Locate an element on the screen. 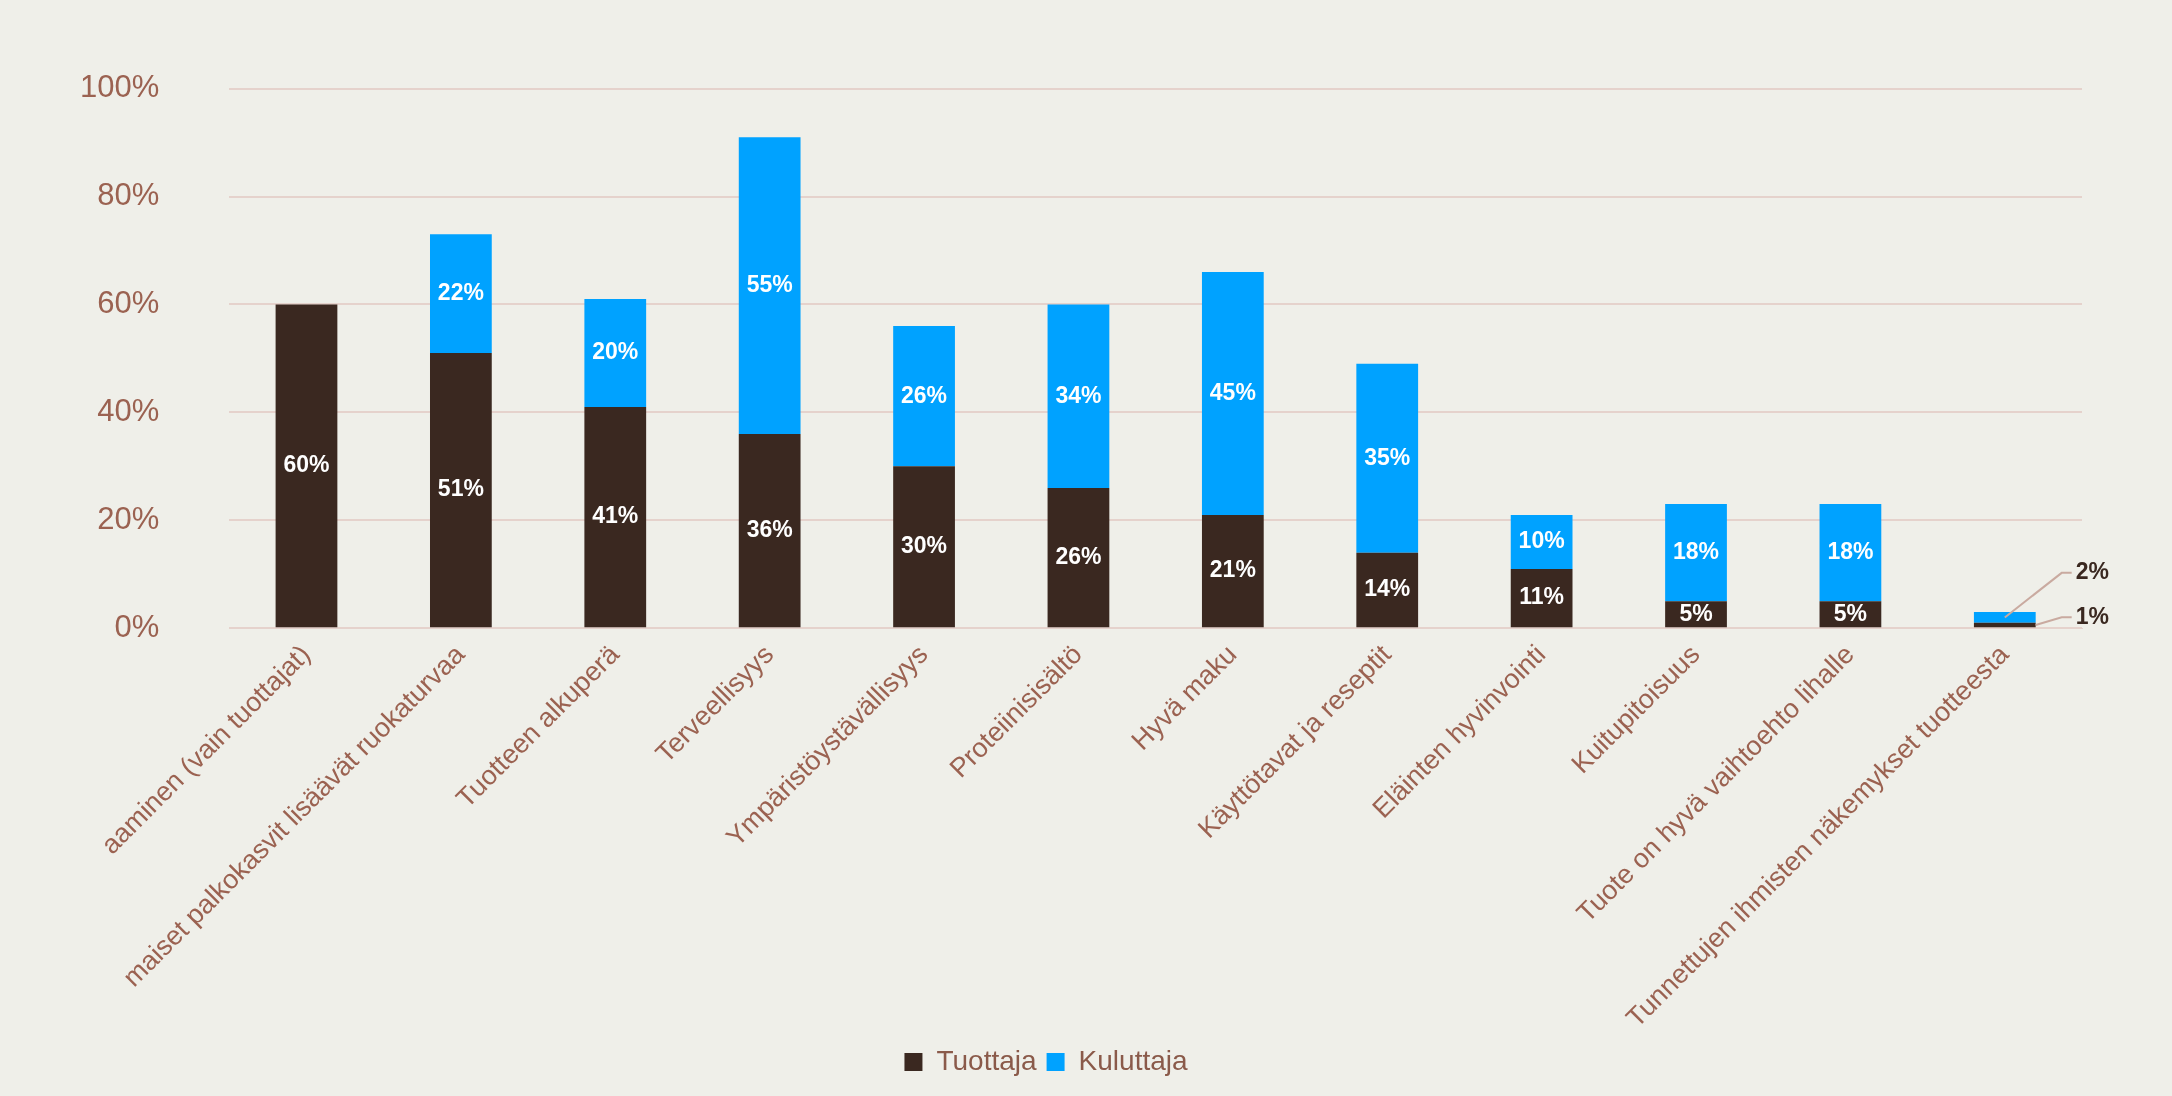  data-label: 55% is located at coordinates (769, 283).